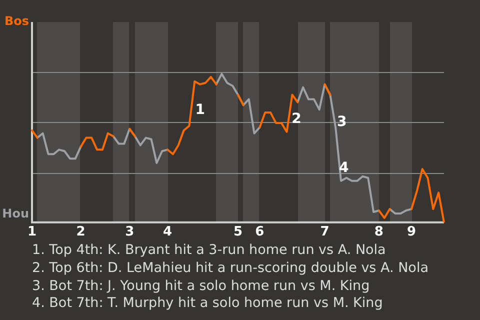 The width and height of the screenshot is (480, 320). I want to click on text: 1. Top 4th: K. Bryant hit a 3-run home run vs A. Nola, so click(209, 251).